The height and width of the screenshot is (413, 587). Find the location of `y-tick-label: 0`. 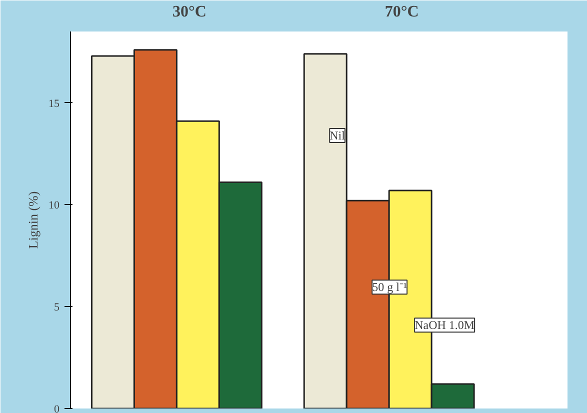

y-tick-label: 0 is located at coordinates (57, 408).